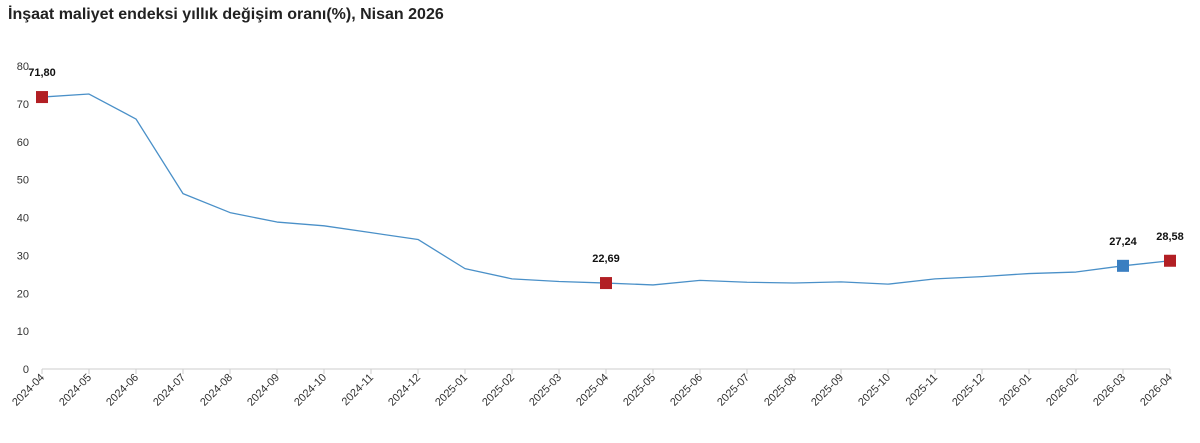 Image resolution: width=1200 pixels, height=443 pixels. What do you see at coordinates (968, 390) in the screenshot?
I see `x-tick-label: 2025-12` at bounding box center [968, 390].